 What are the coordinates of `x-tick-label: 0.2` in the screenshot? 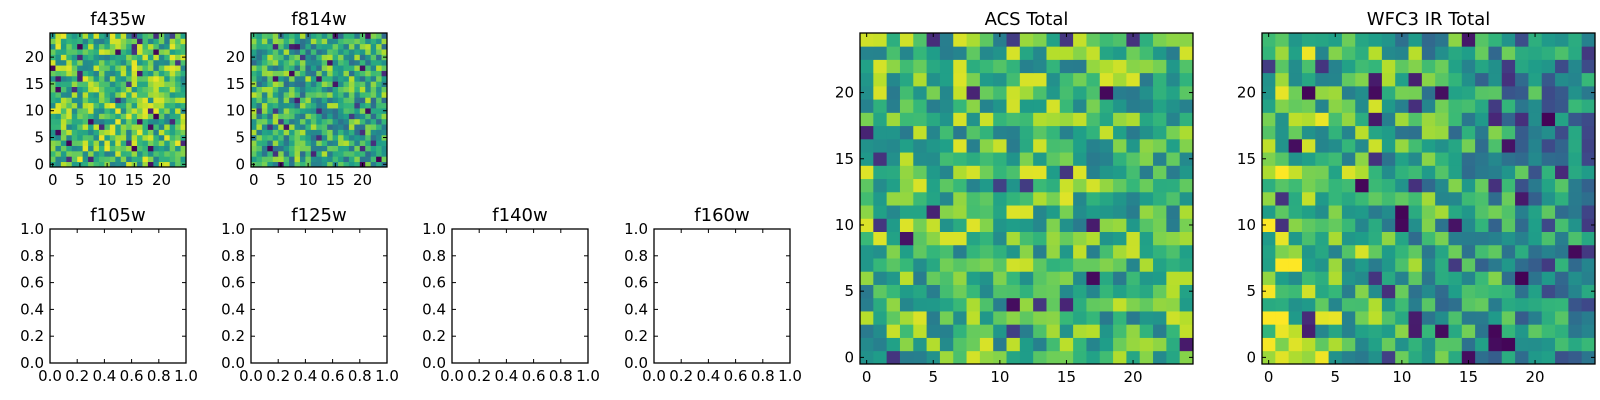 It's located at (278, 376).